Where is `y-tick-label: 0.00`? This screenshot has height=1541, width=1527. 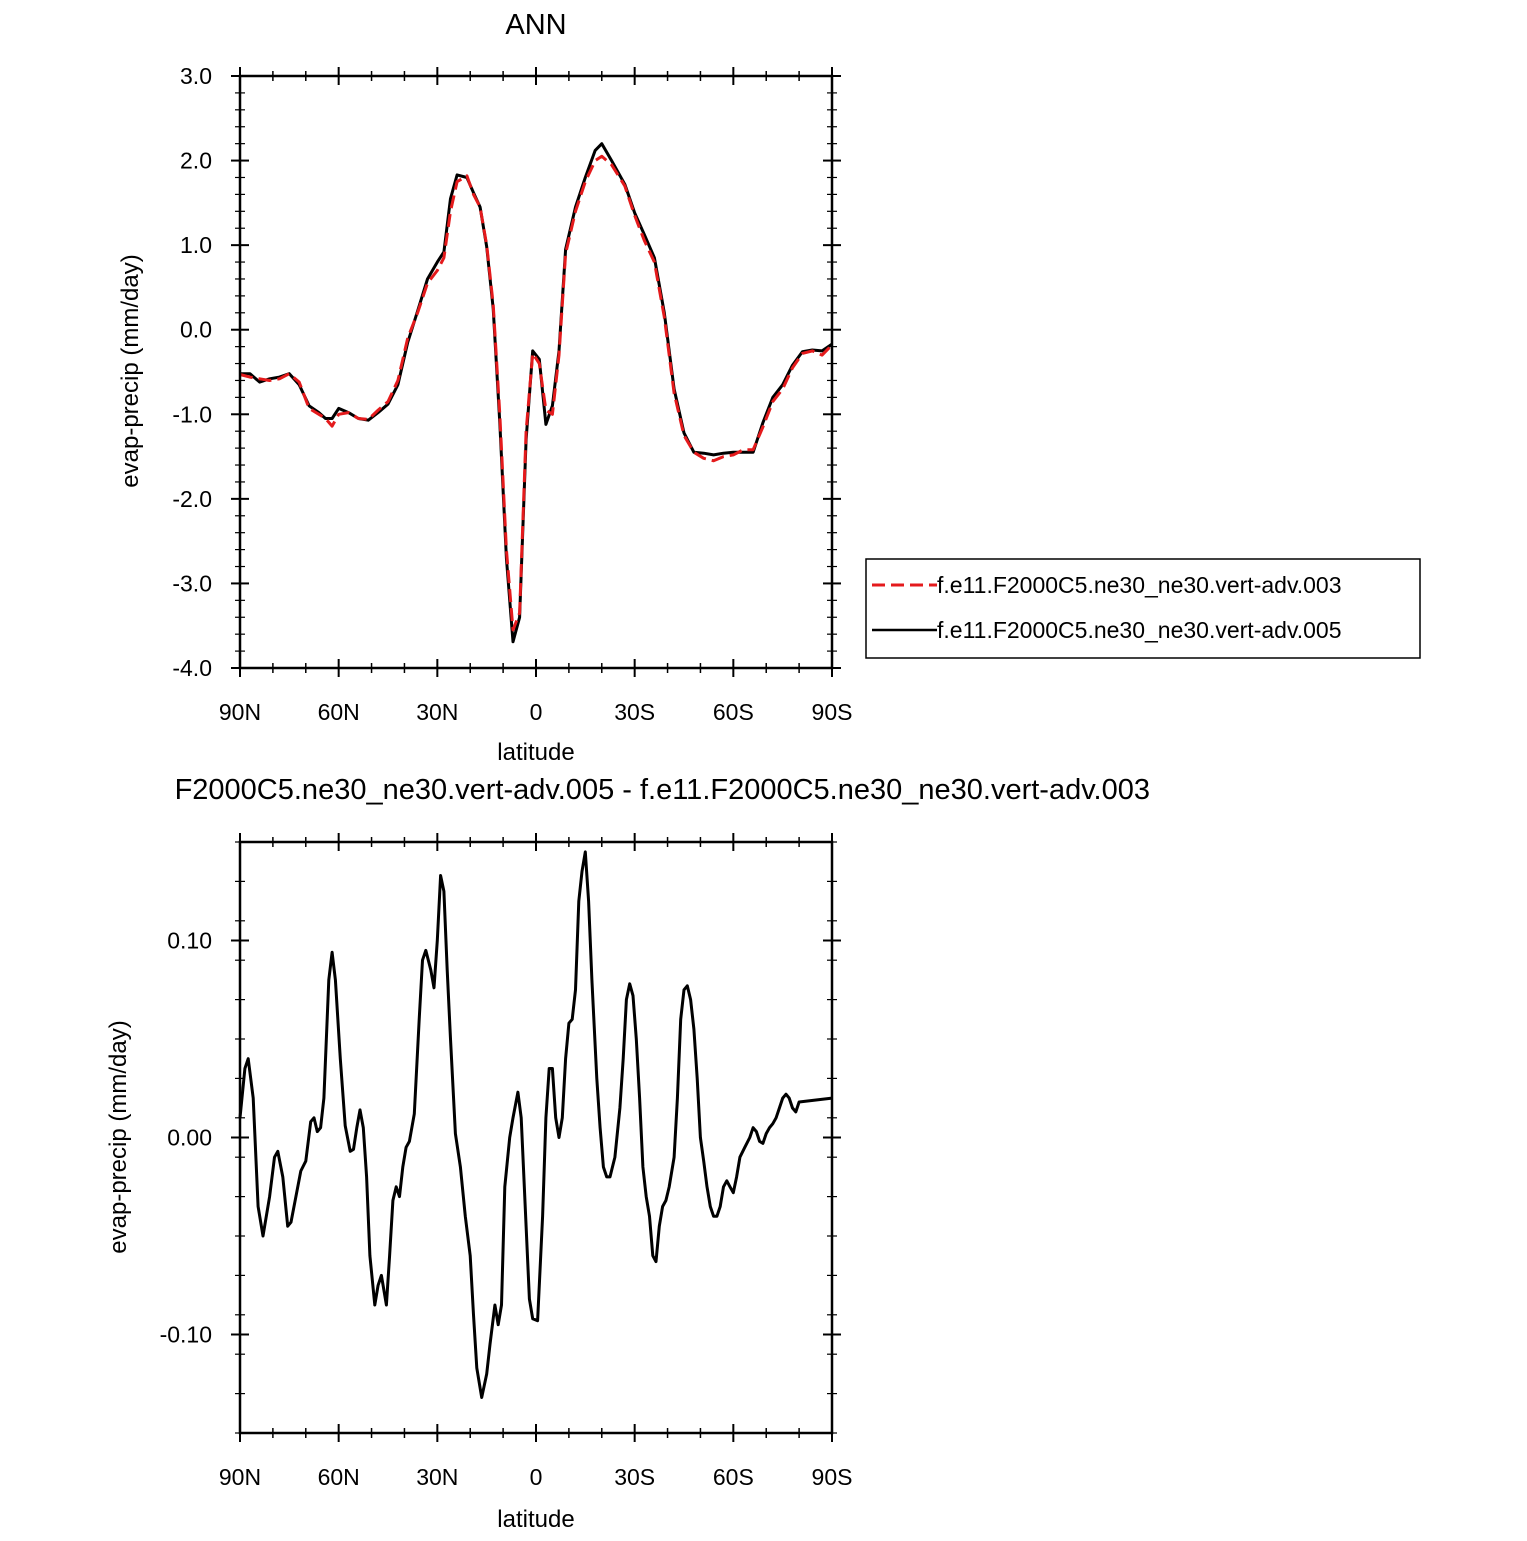 y-tick-label: 0.00 is located at coordinates (189, 1138).